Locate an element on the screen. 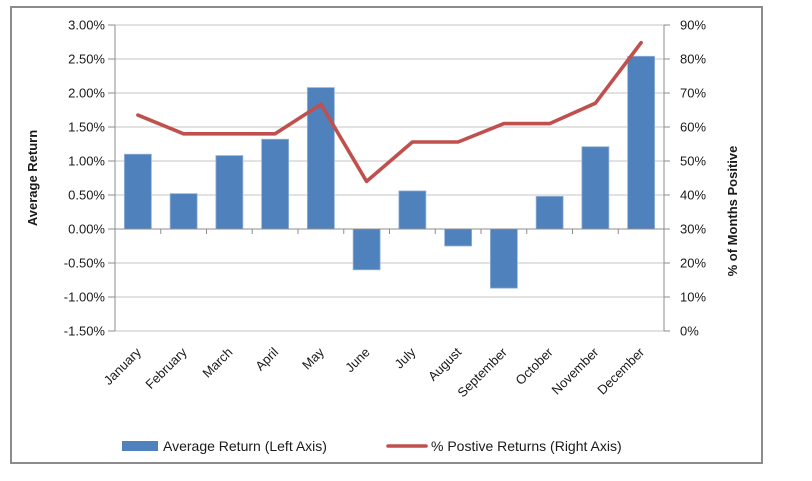 The width and height of the screenshot is (812, 481). bar-september is located at coordinates (503, 258).